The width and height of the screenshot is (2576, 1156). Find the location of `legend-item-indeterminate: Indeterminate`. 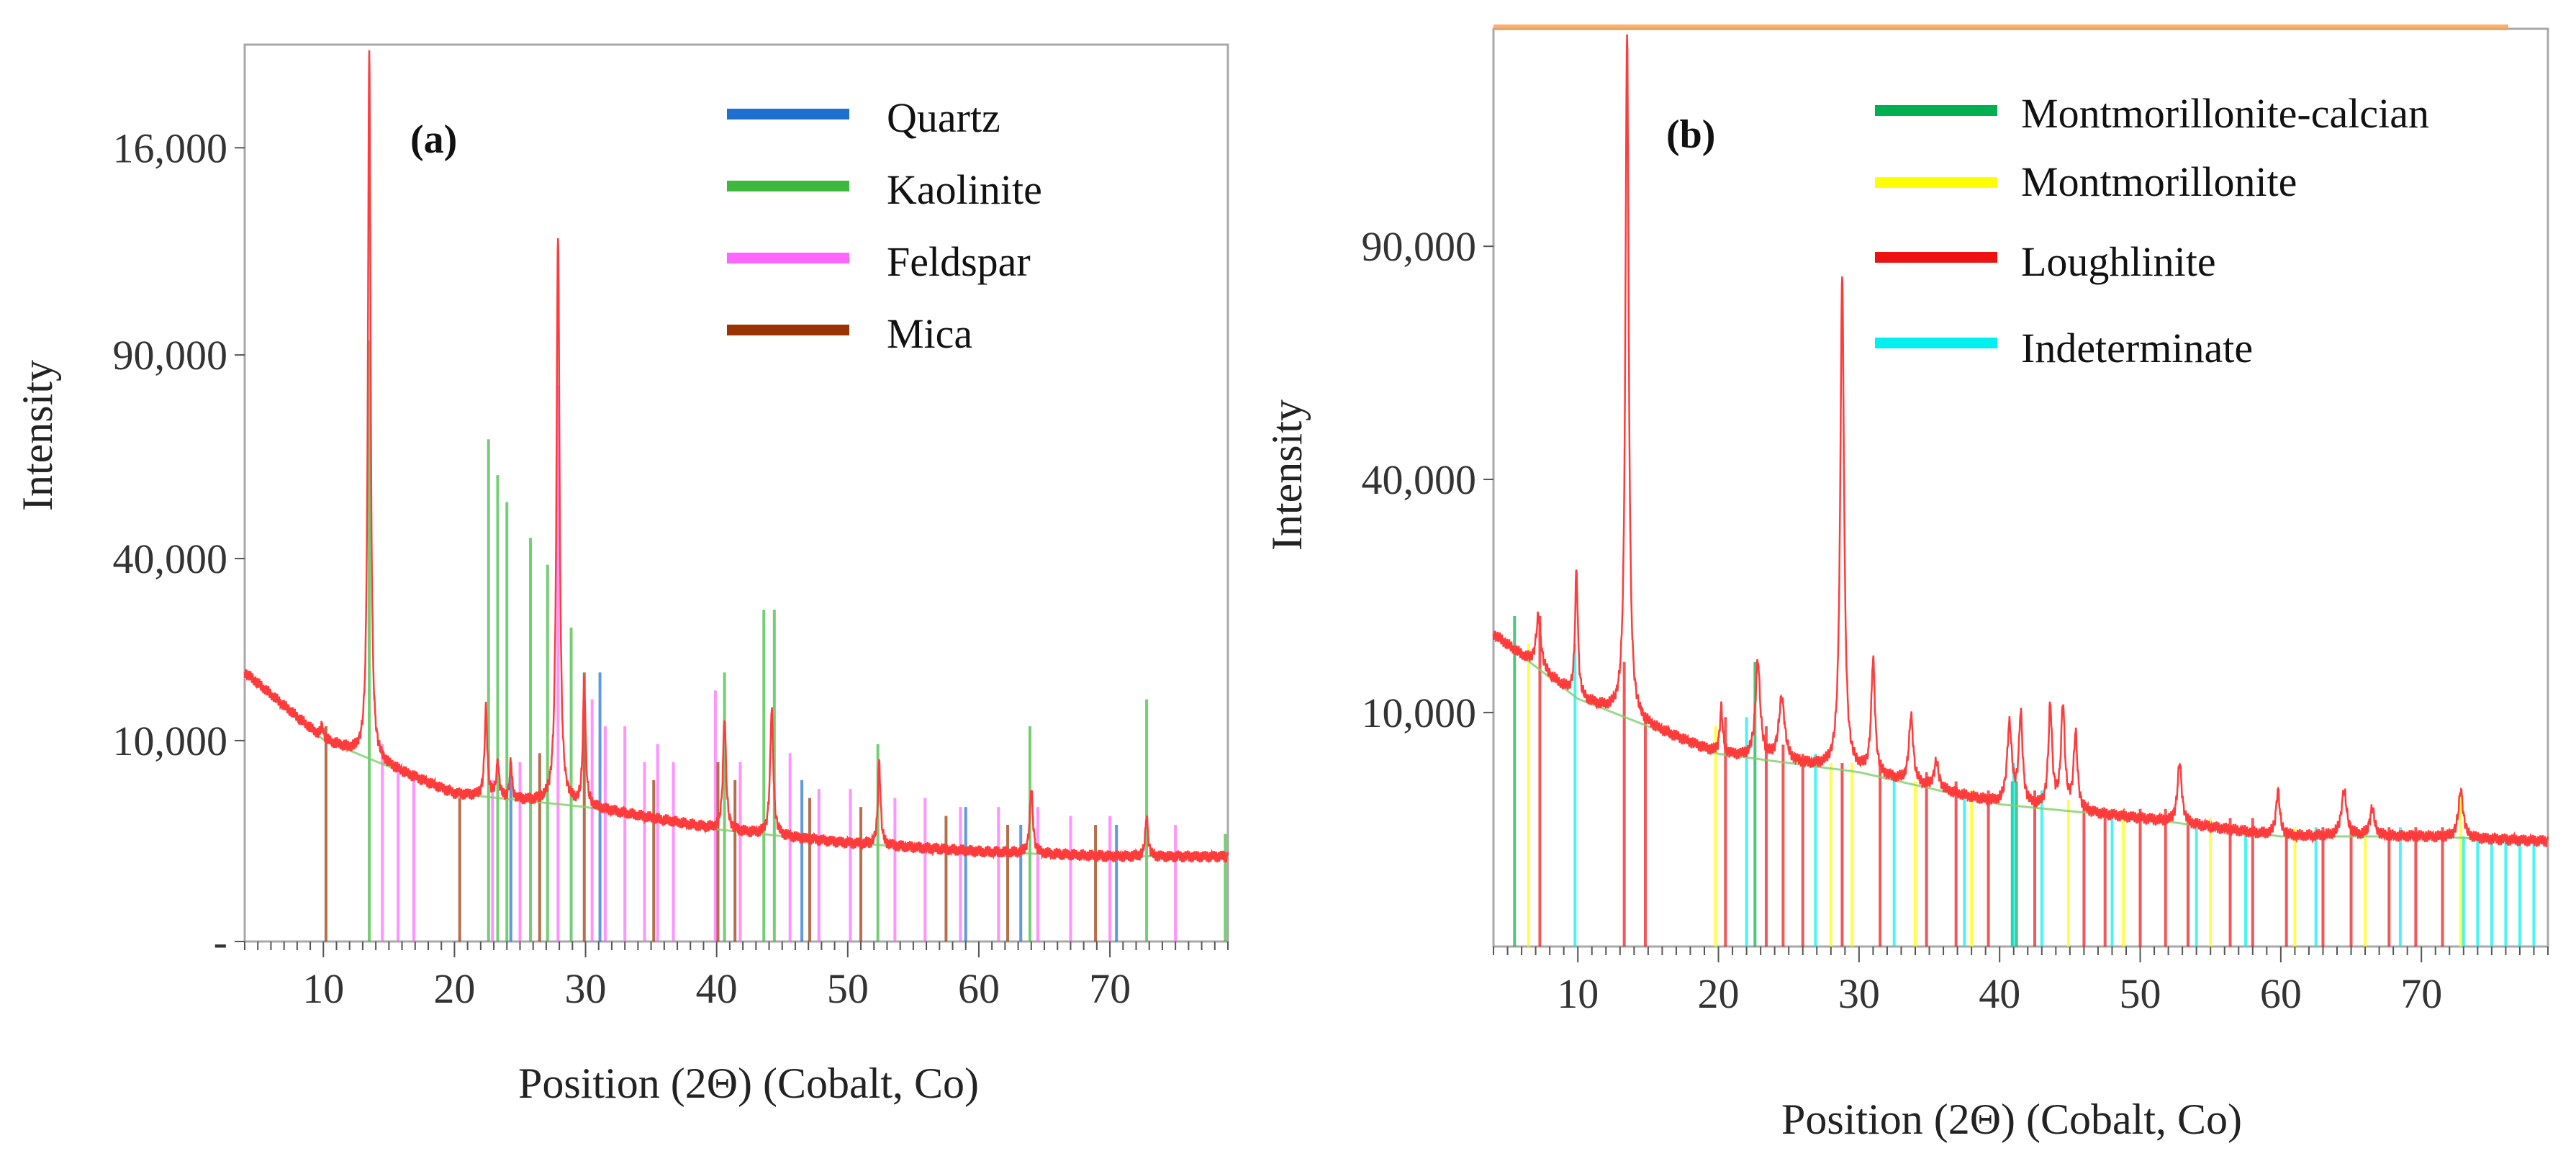

legend-item-indeterminate: Indeterminate is located at coordinates (2064, 348).